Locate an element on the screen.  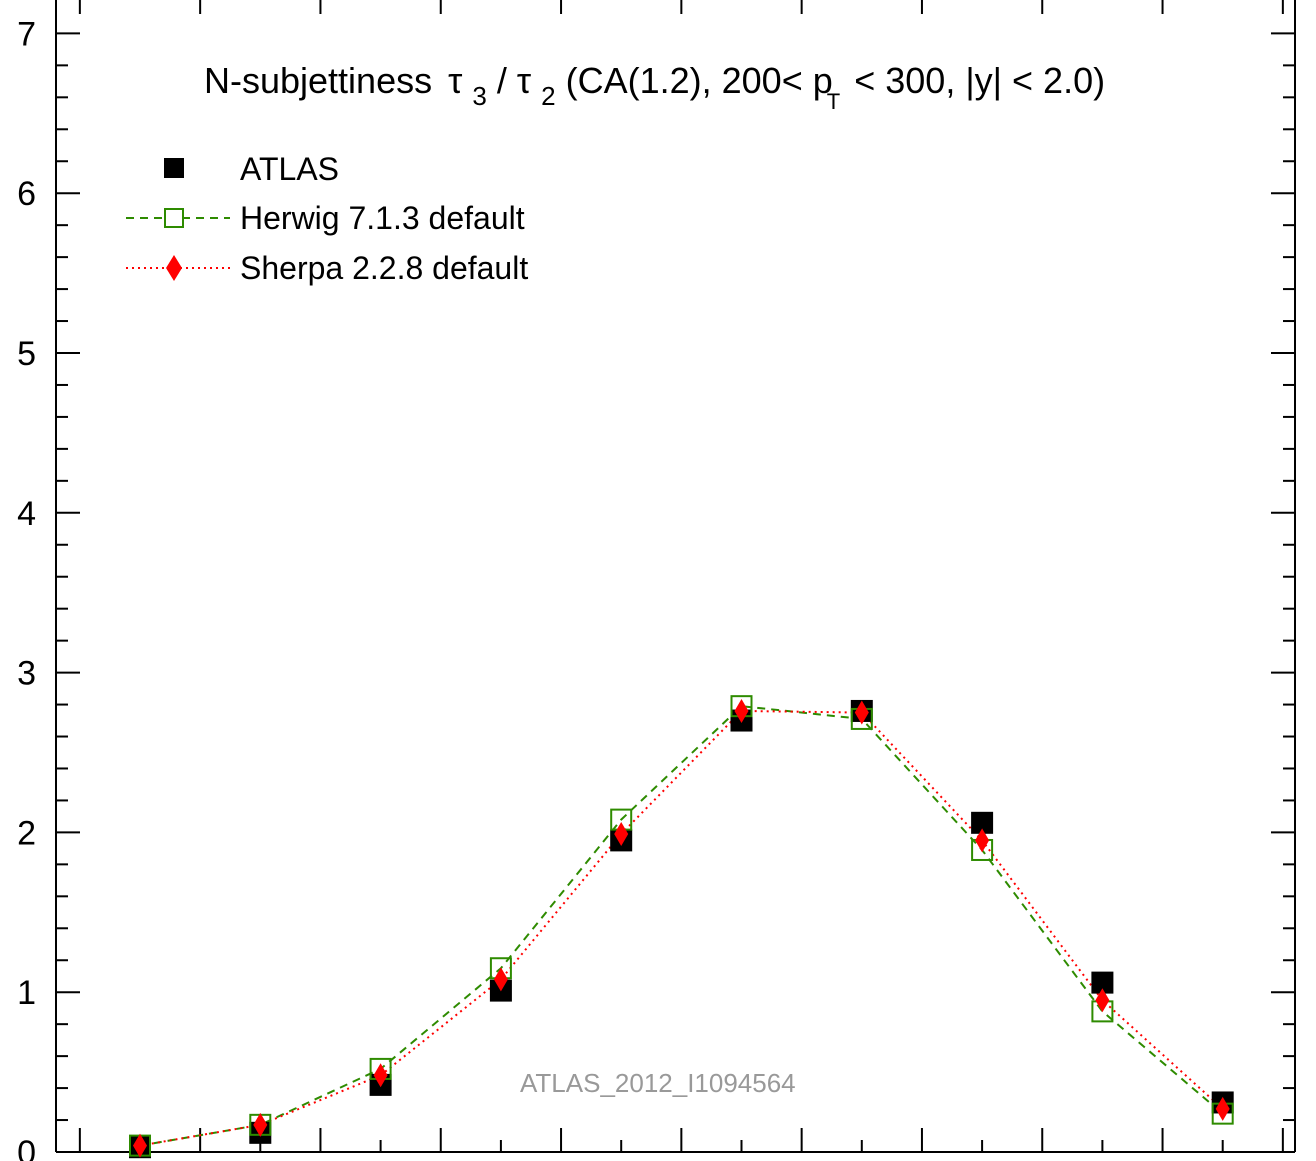
legend-herwig-marker is located at coordinates (174, 218).